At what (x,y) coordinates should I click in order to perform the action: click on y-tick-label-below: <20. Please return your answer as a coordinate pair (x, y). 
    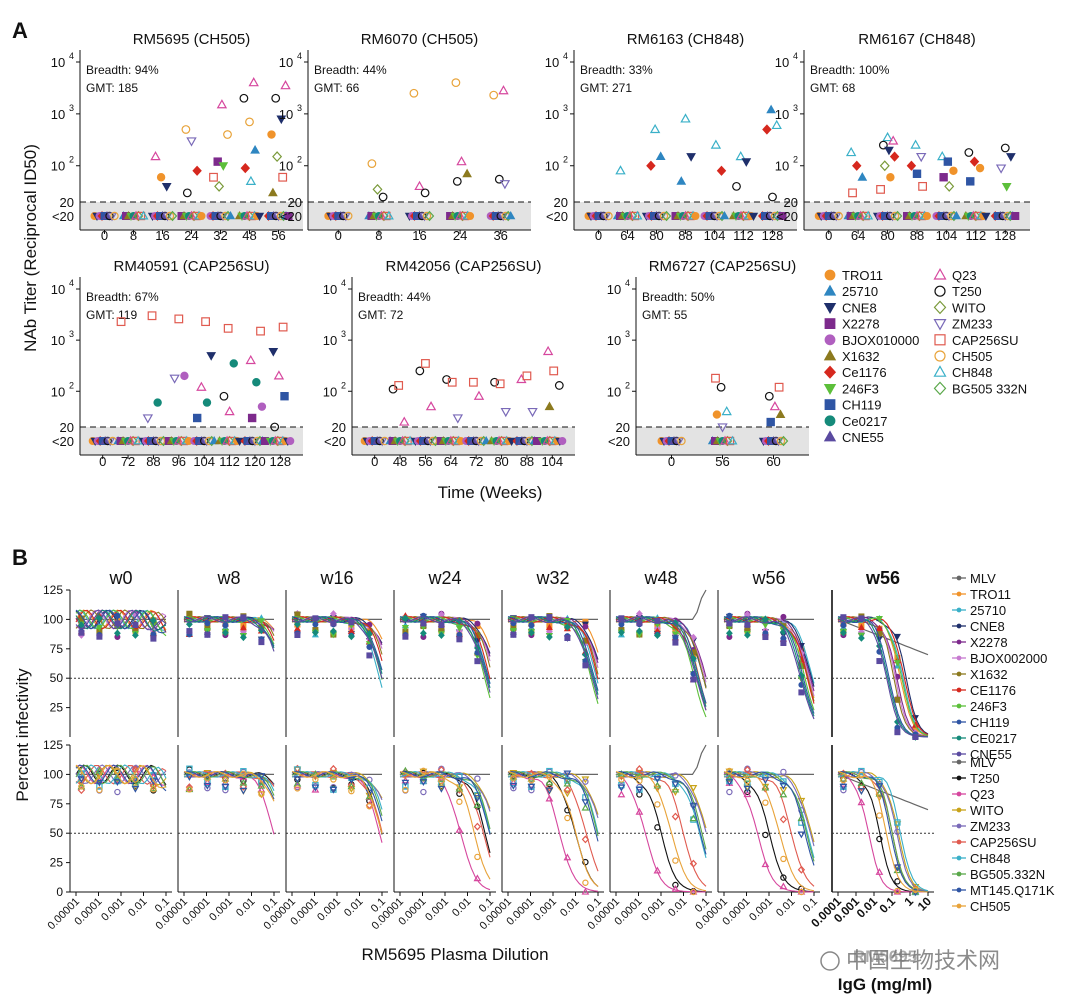
    Looking at the image, I should click on (63, 216).